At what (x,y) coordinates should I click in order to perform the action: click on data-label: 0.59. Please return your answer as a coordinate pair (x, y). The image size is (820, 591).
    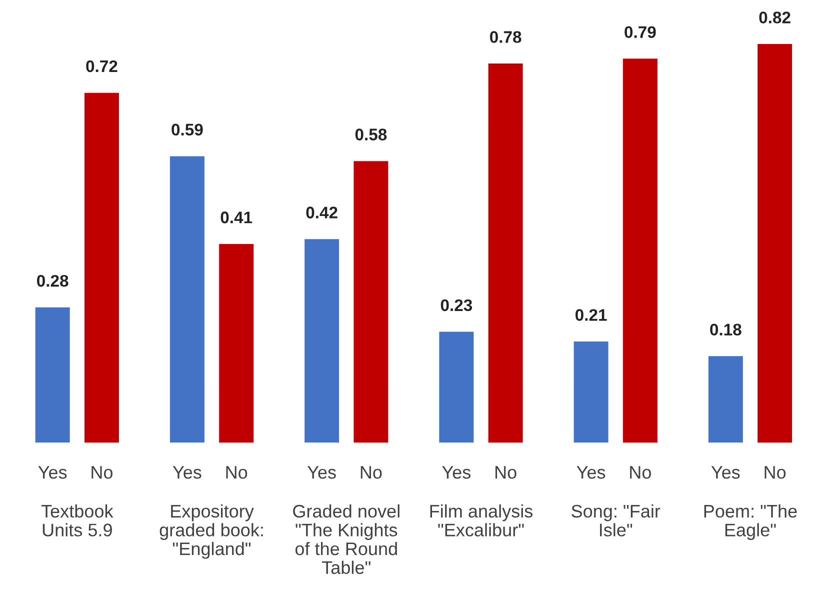
    Looking at the image, I should click on (187, 130).